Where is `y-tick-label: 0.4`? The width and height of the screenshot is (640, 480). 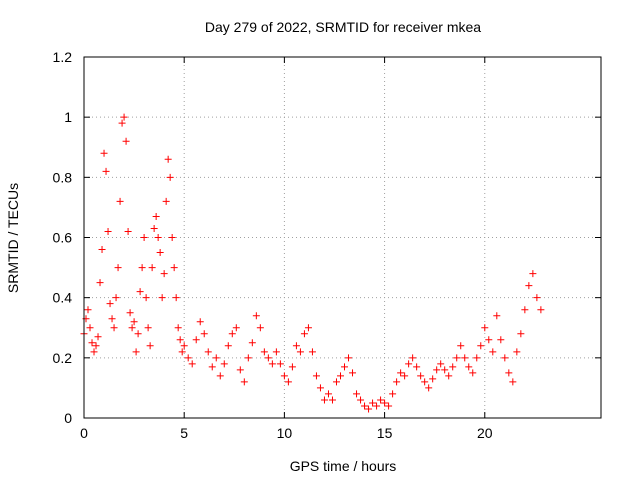
y-tick-label: 0.4 is located at coordinates (63, 298).